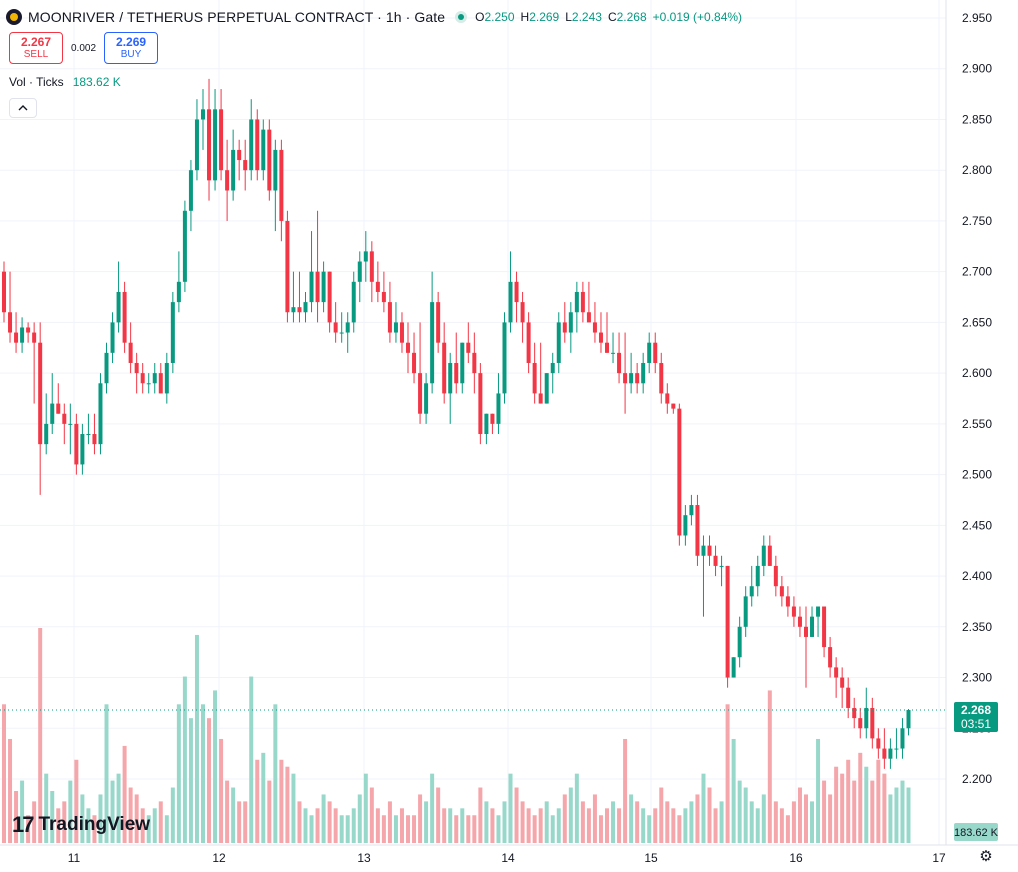  Describe the element at coordinates (631, 17) in the screenshot. I see `ohlc-value: 2.268` at that location.